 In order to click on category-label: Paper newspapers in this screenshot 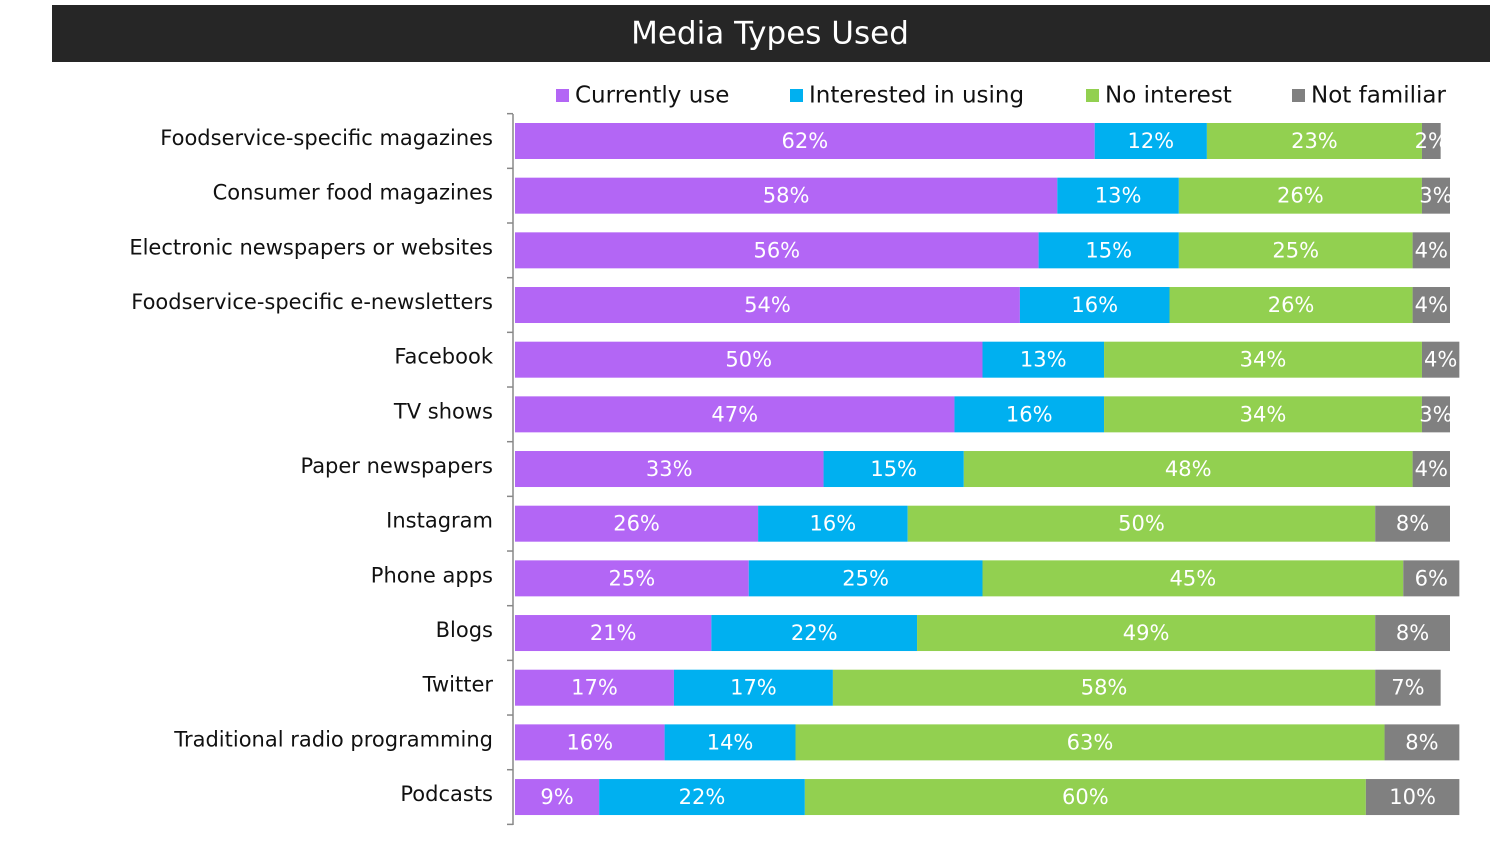, I will do `click(396, 466)`.